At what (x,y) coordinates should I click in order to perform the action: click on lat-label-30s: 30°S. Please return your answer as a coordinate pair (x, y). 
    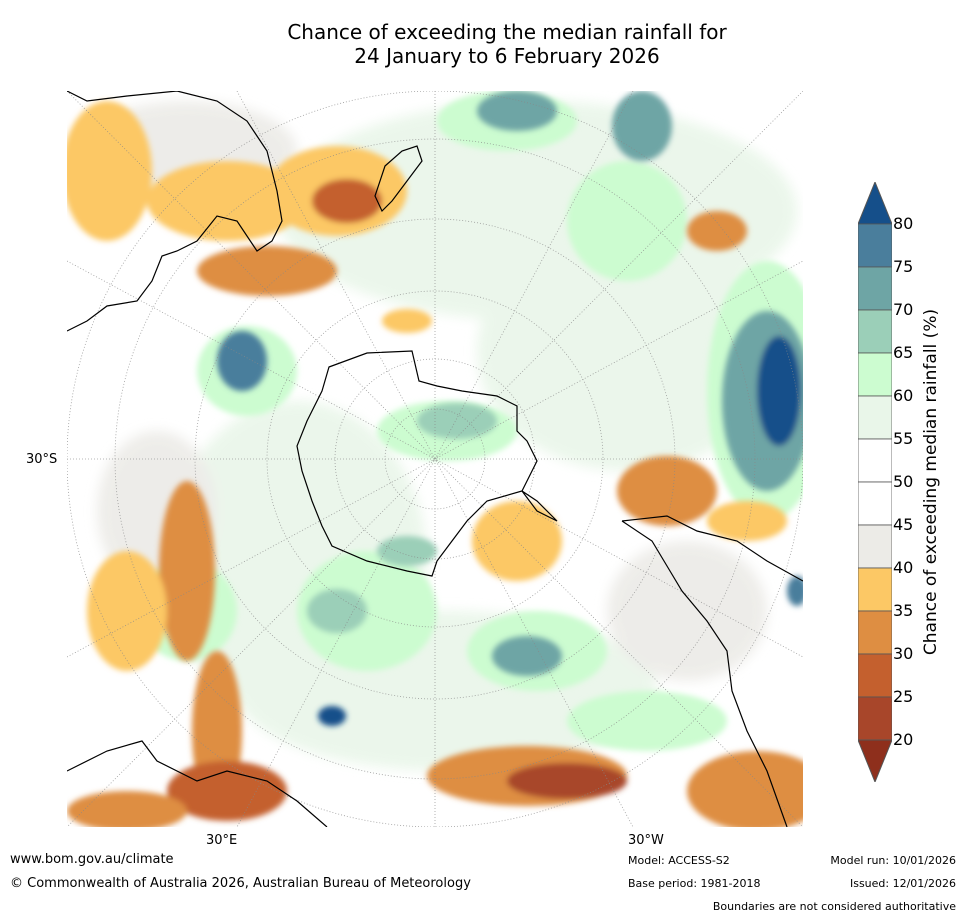
    Looking at the image, I should click on (42, 459).